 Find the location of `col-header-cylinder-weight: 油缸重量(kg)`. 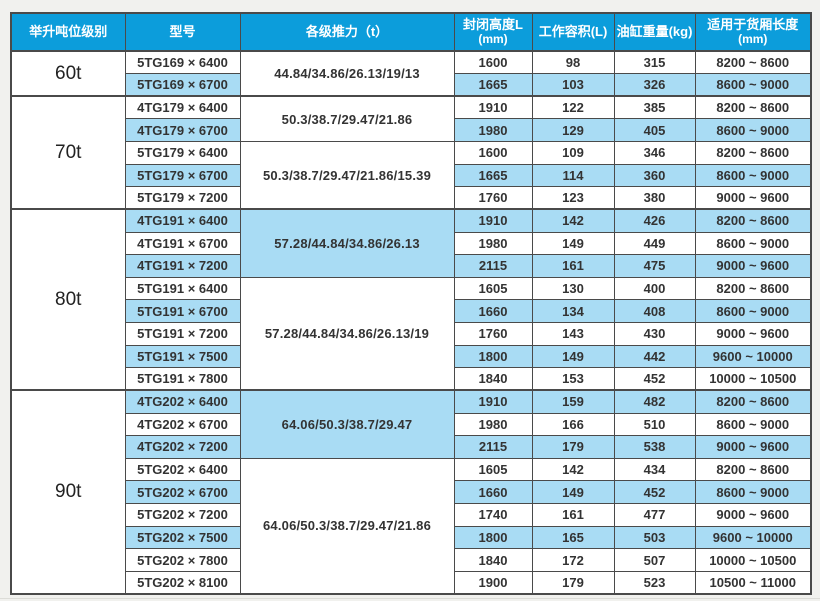

col-header-cylinder-weight: 油缸重量(kg) is located at coordinates (654, 32).